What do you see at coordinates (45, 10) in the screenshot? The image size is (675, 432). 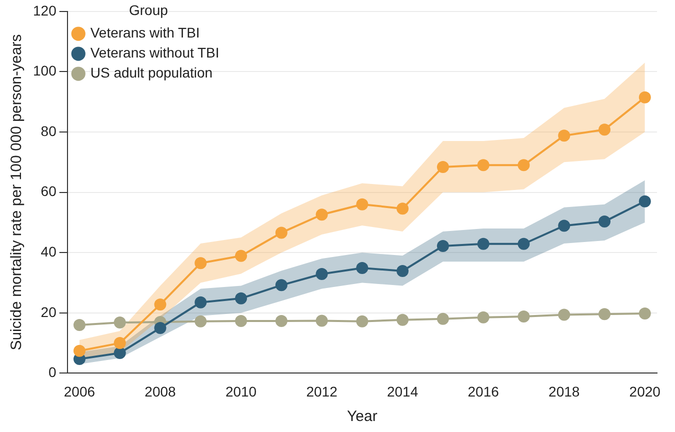 I see `y-tick-label: 120` at bounding box center [45, 10].